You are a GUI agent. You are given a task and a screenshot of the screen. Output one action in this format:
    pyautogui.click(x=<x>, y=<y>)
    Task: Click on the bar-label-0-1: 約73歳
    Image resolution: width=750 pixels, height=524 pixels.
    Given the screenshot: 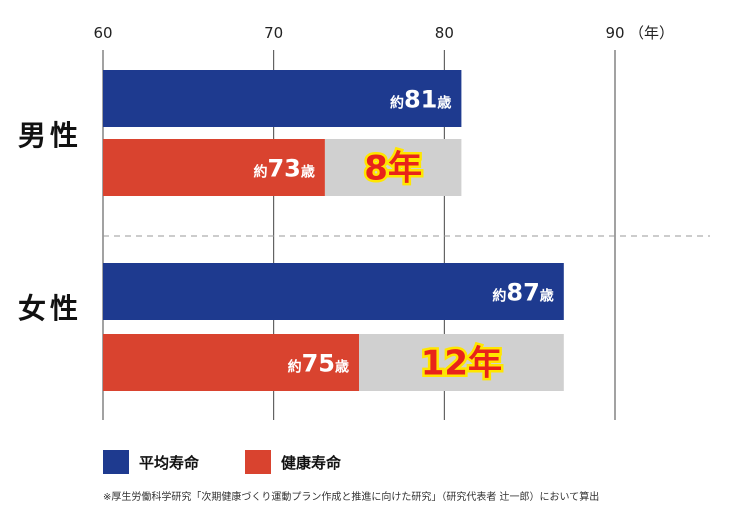 What is the action you would take?
    pyautogui.click(x=283, y=169)
    